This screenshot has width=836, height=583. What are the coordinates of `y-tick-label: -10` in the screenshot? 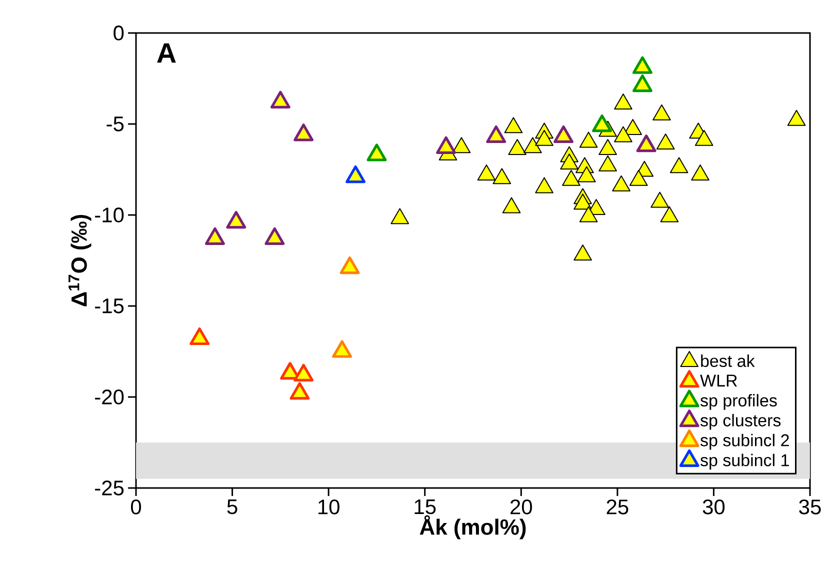 It's located at (109, 215).